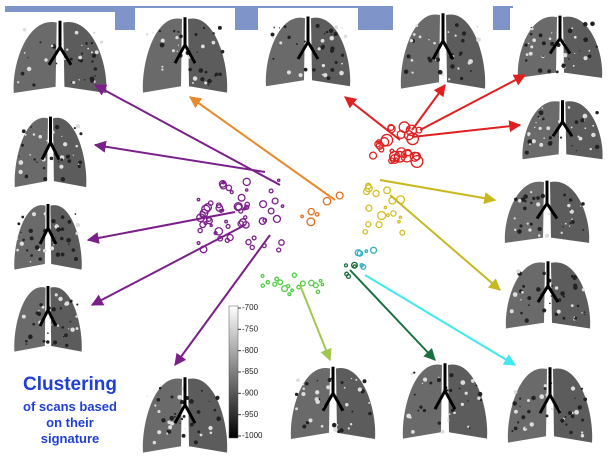 The image size is (613, 467). What do you see at coordinates (583, 47) in the screenshot?
I see `lung-right` at bounding box center [583, 47].